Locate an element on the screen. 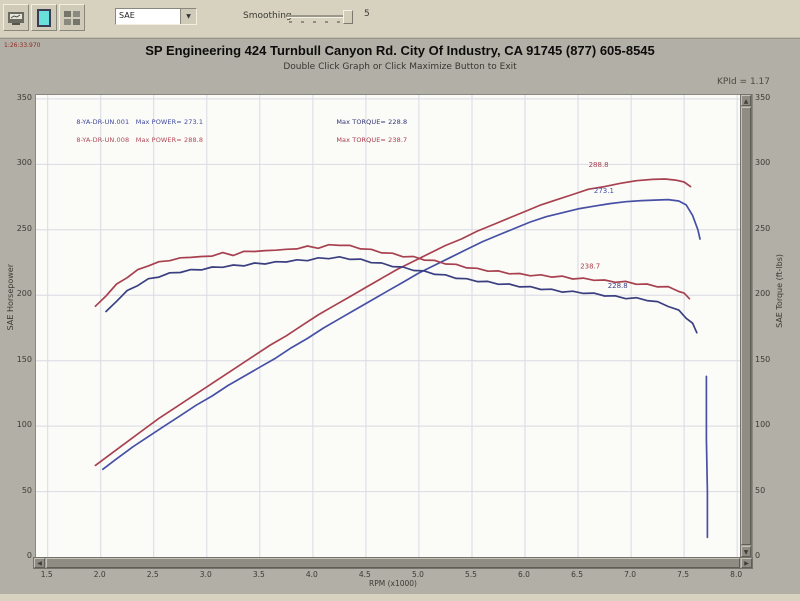  curve-peak-label: 228.8 is located at coordinates (618, 286).